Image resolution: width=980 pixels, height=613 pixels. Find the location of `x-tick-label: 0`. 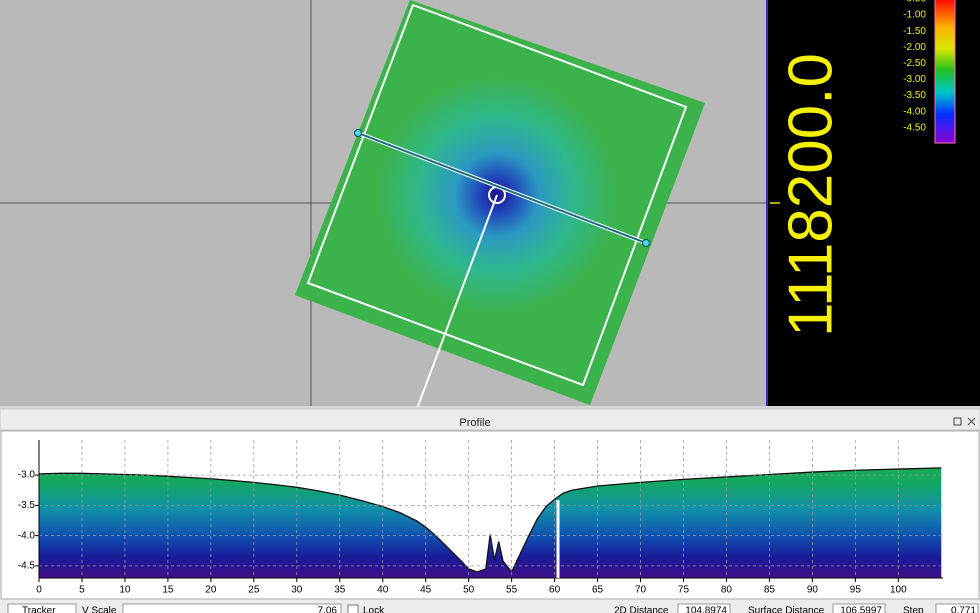

x-tick-label: 0 is located at coordinates (39, 590).